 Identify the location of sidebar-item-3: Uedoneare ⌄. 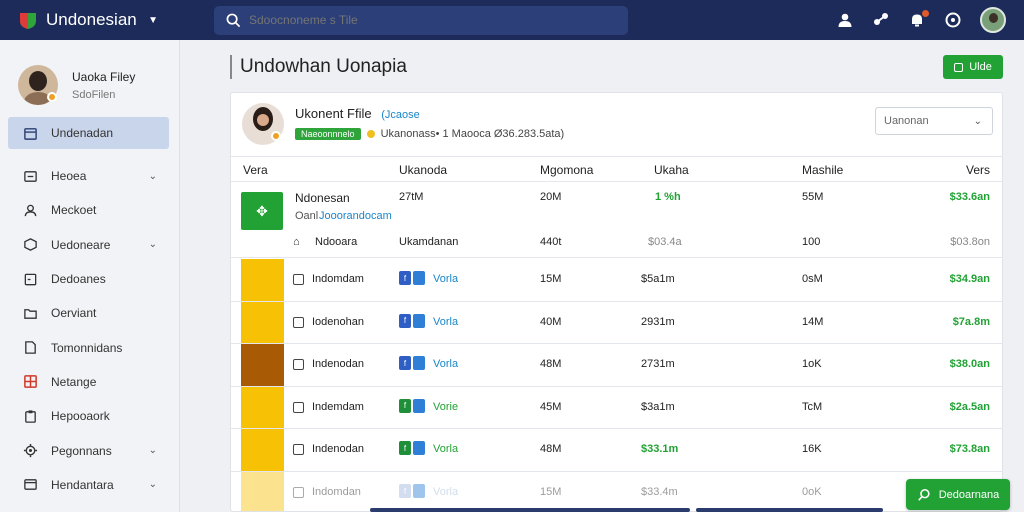
(89, 245).